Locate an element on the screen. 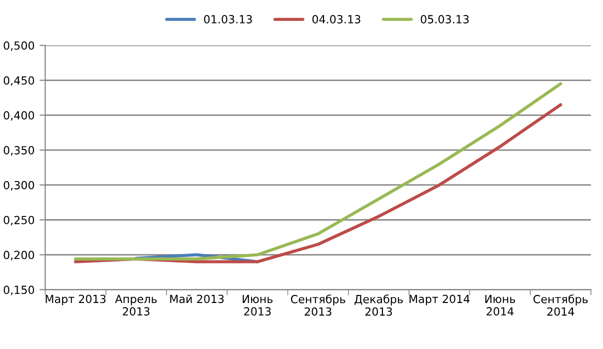  y-tick-label: 0,350 is located at coordinates (19, 151).